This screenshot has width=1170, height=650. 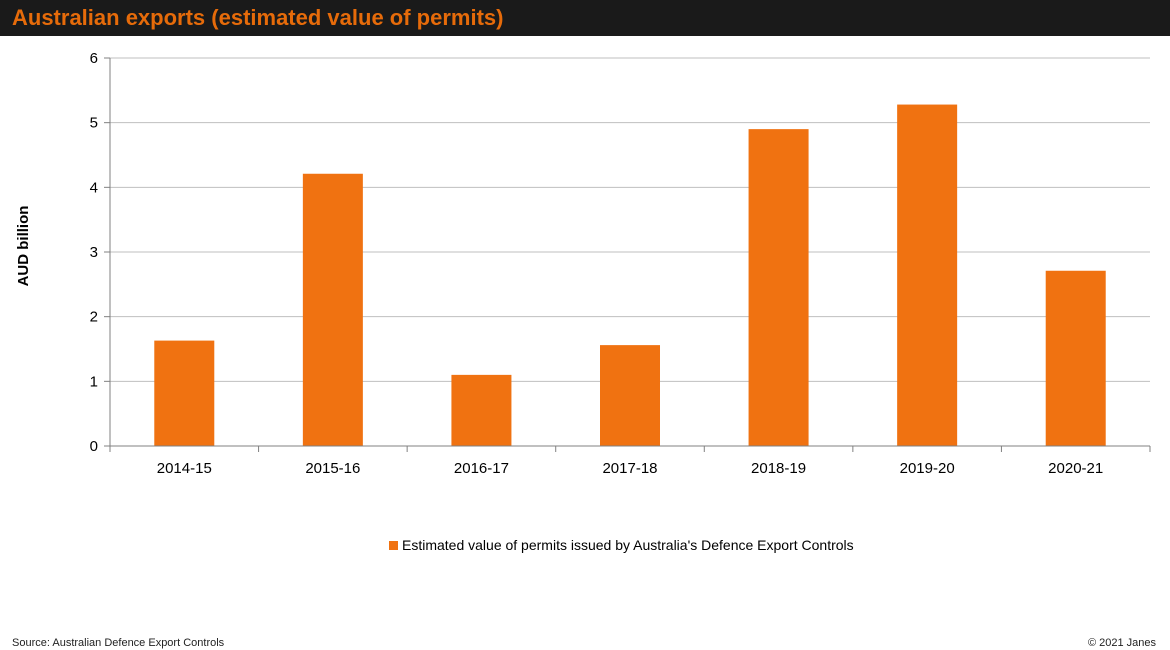 I want to click on y-tick-label: 5, so click(x=94, y=123).